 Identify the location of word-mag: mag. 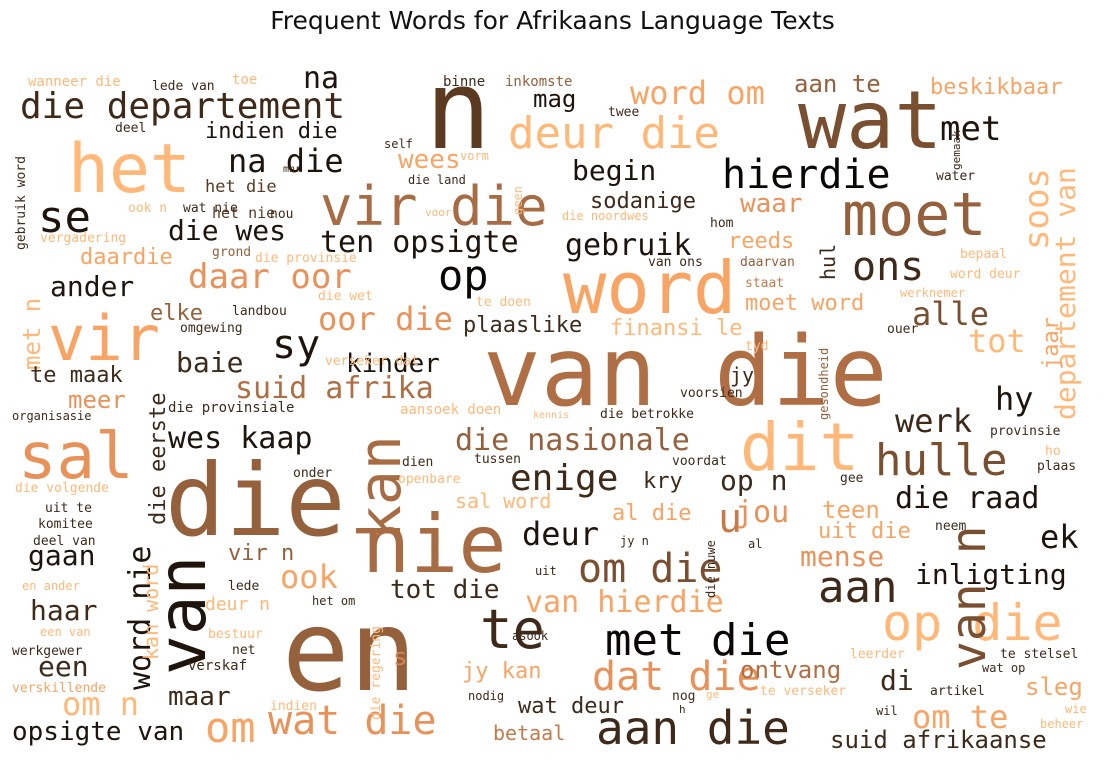
(554, 99).